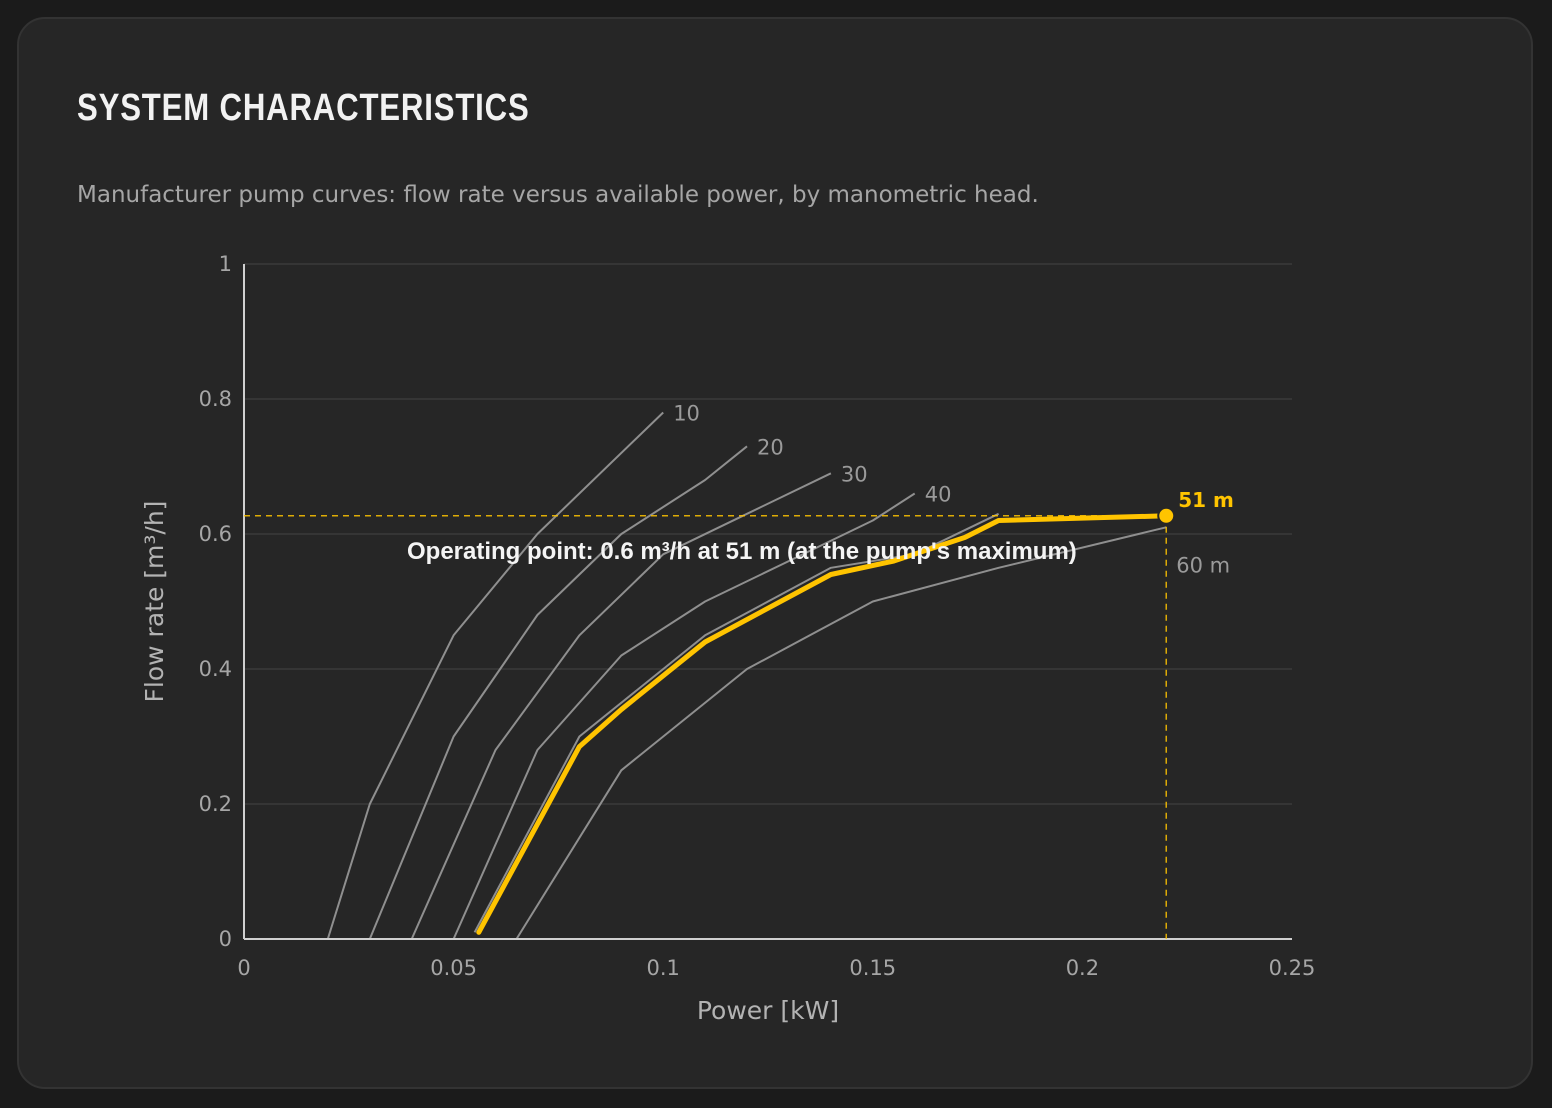  I want to click on x-tick-label: 0, so click(243, 968).